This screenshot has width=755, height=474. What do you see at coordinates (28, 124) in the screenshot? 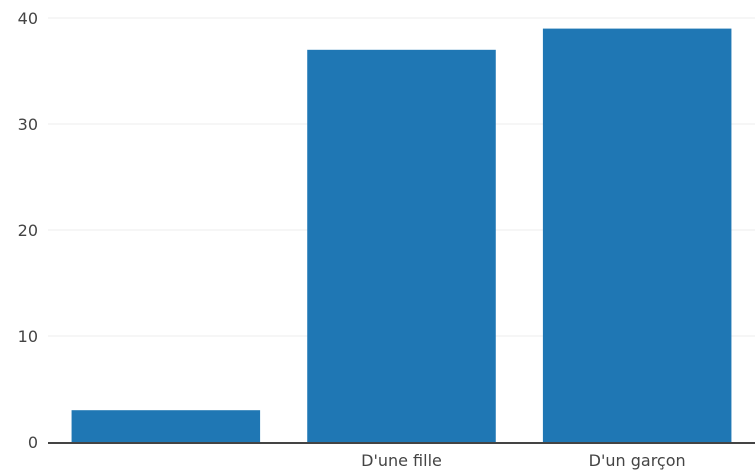
I see `y-tick-label-30: 30` at bounding box center [28, 124].